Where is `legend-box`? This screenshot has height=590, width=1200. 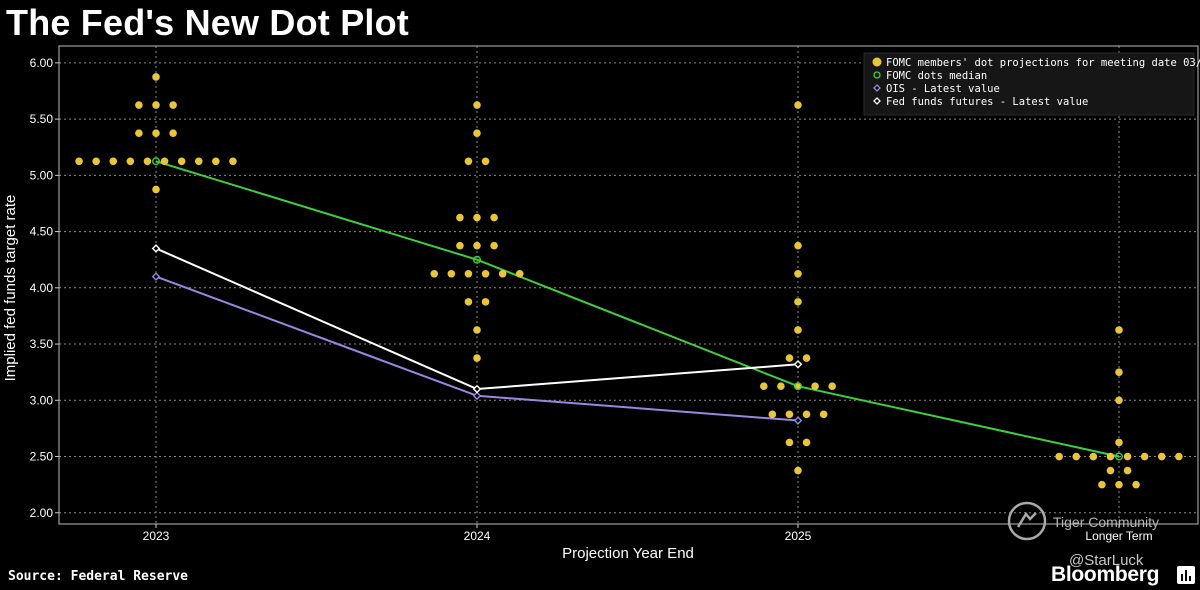
legend-box is located at coordinates (1029, 84).